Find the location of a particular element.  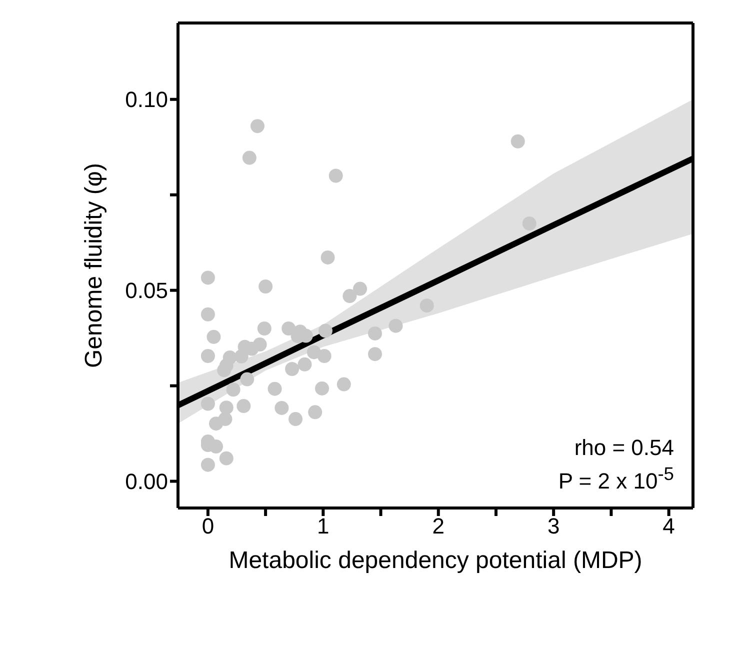

x-tick-label: 0 is located at coordinates (208, 526).